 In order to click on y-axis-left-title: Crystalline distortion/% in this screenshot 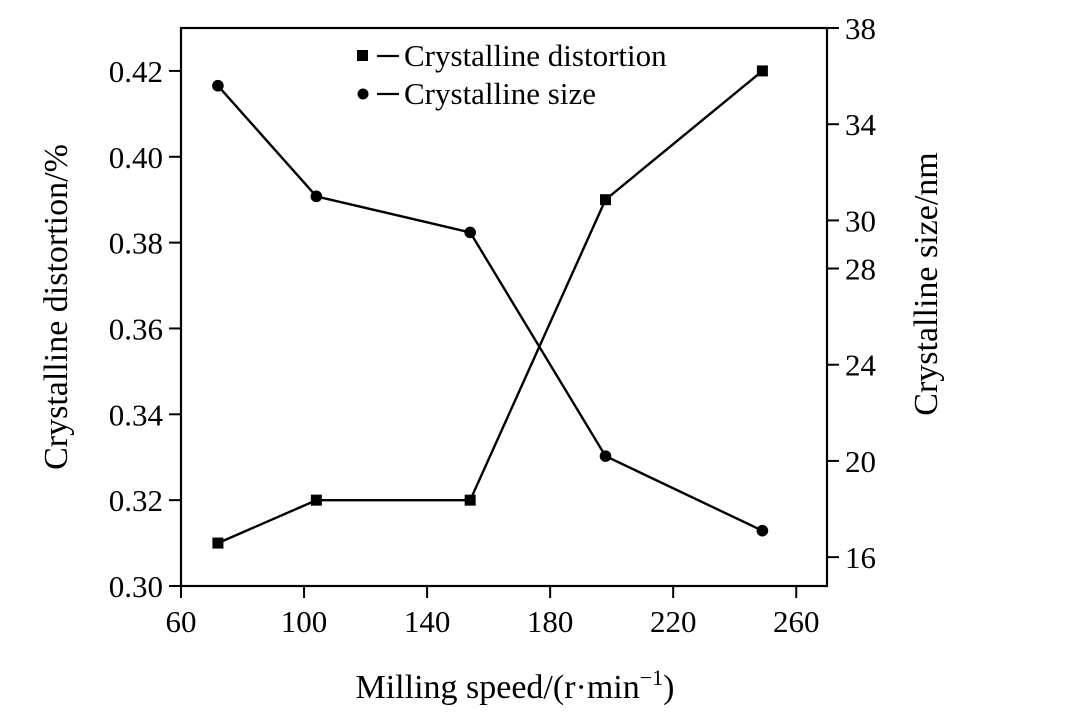, I will do `click(56, 307)`.